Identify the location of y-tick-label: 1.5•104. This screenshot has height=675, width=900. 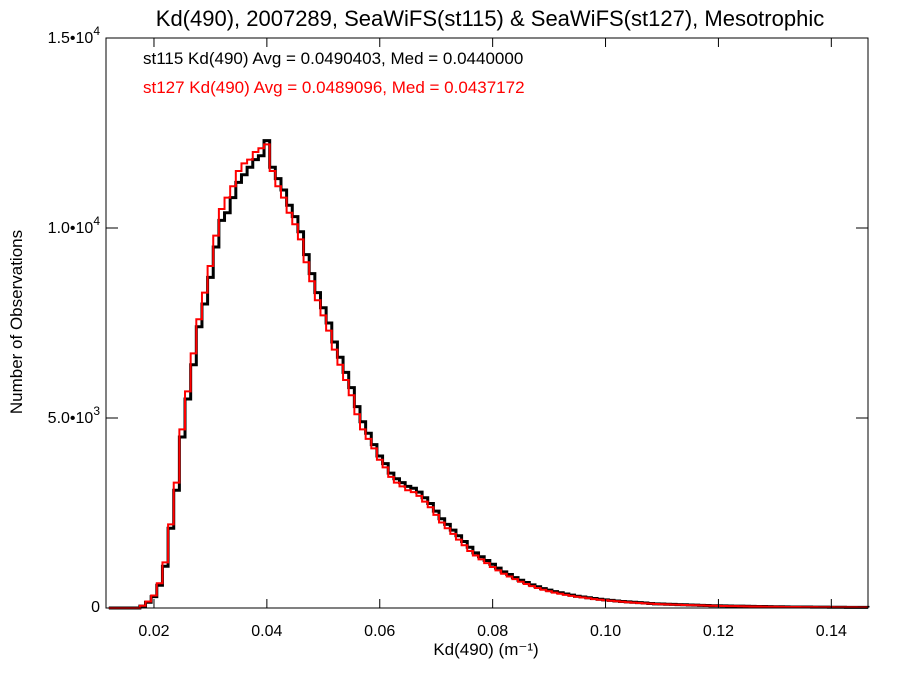
(74, 35).